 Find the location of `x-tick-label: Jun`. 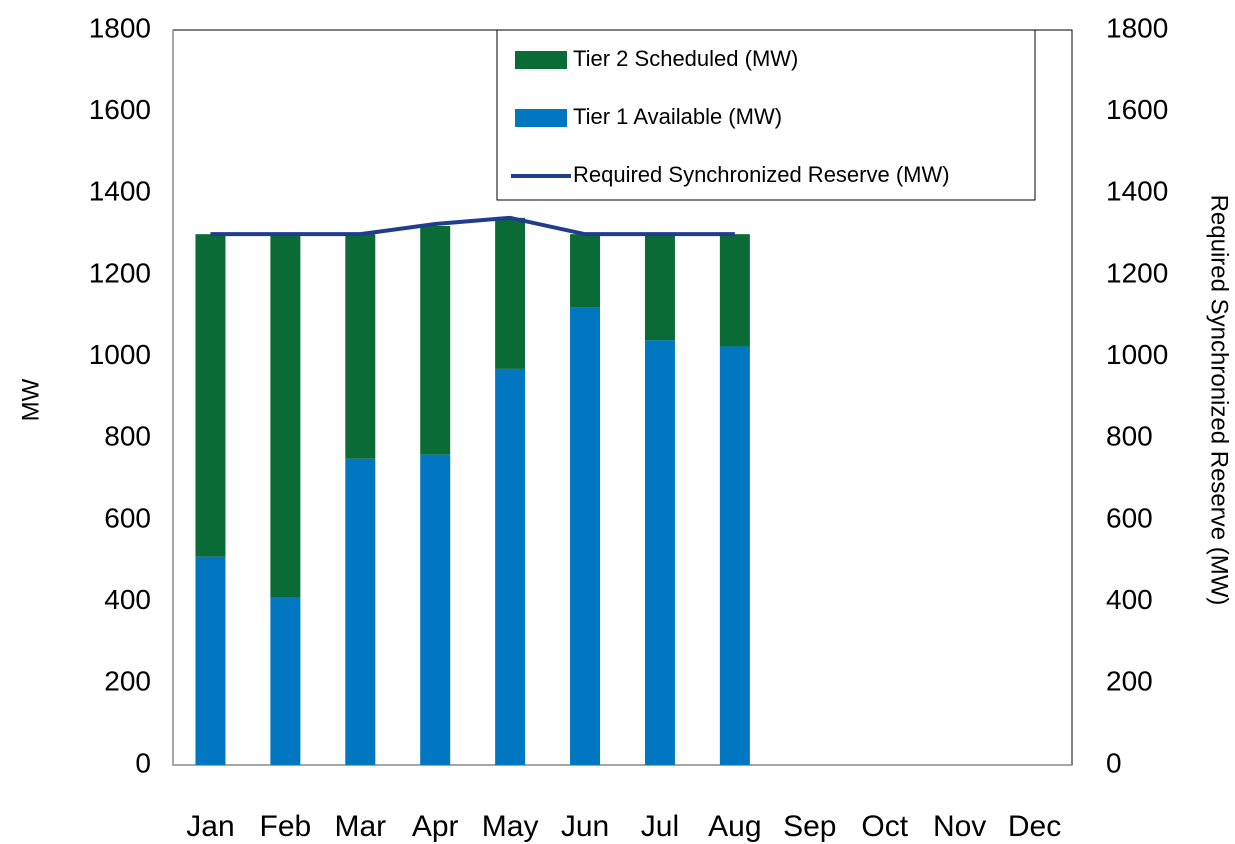

x-tick-label: Jun is located at coordinates (585, 826).